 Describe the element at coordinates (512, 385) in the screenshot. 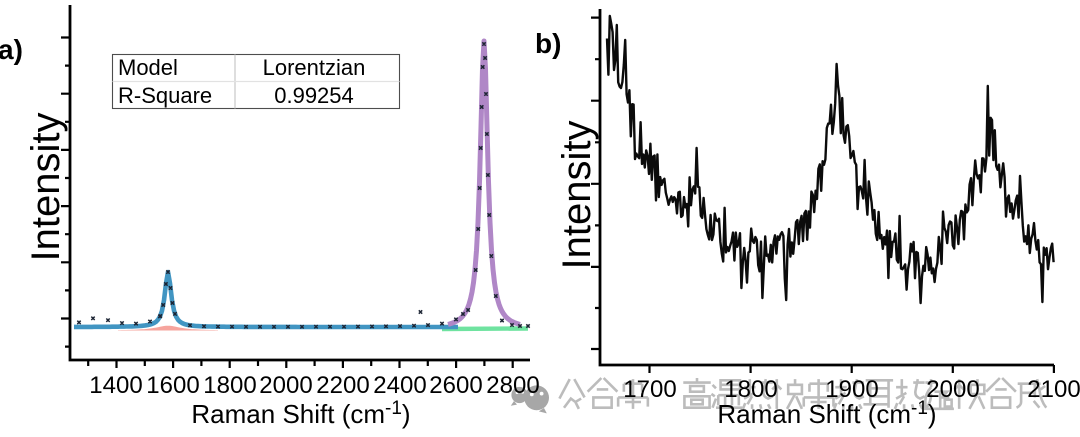

I see `svg-text: 2800` at that location.